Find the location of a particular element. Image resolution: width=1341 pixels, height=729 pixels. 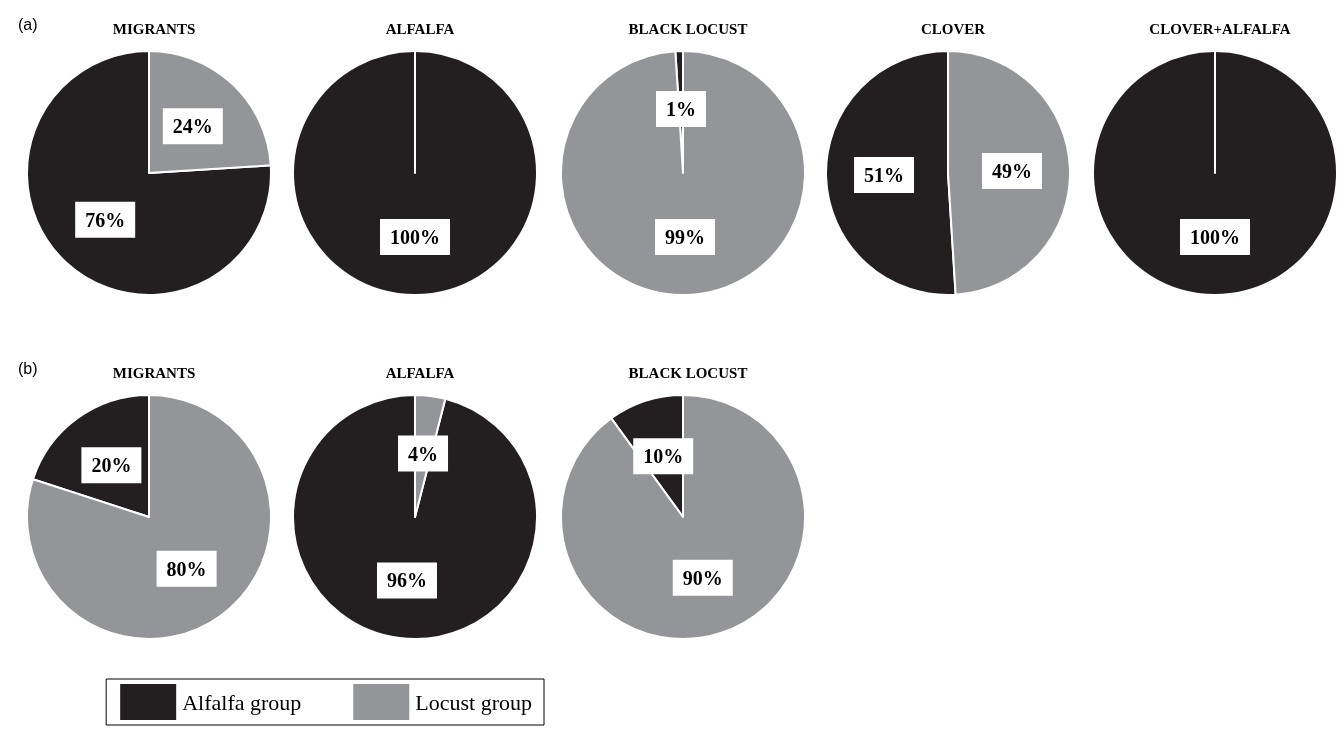

data-label: 20% is located at coordinates (111, 465).